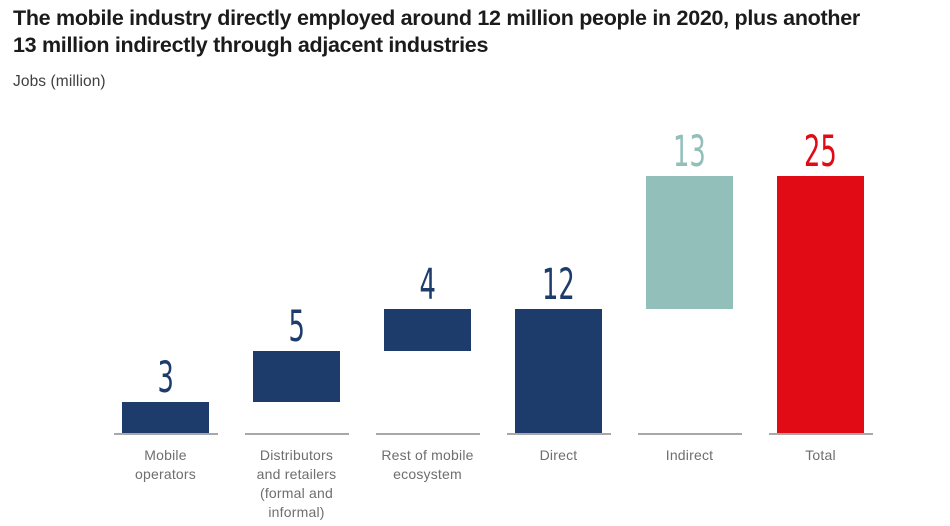 The width and height of the screenshot is (950, 526). I want to click on bar-value-label: 5, so click(296, 327).